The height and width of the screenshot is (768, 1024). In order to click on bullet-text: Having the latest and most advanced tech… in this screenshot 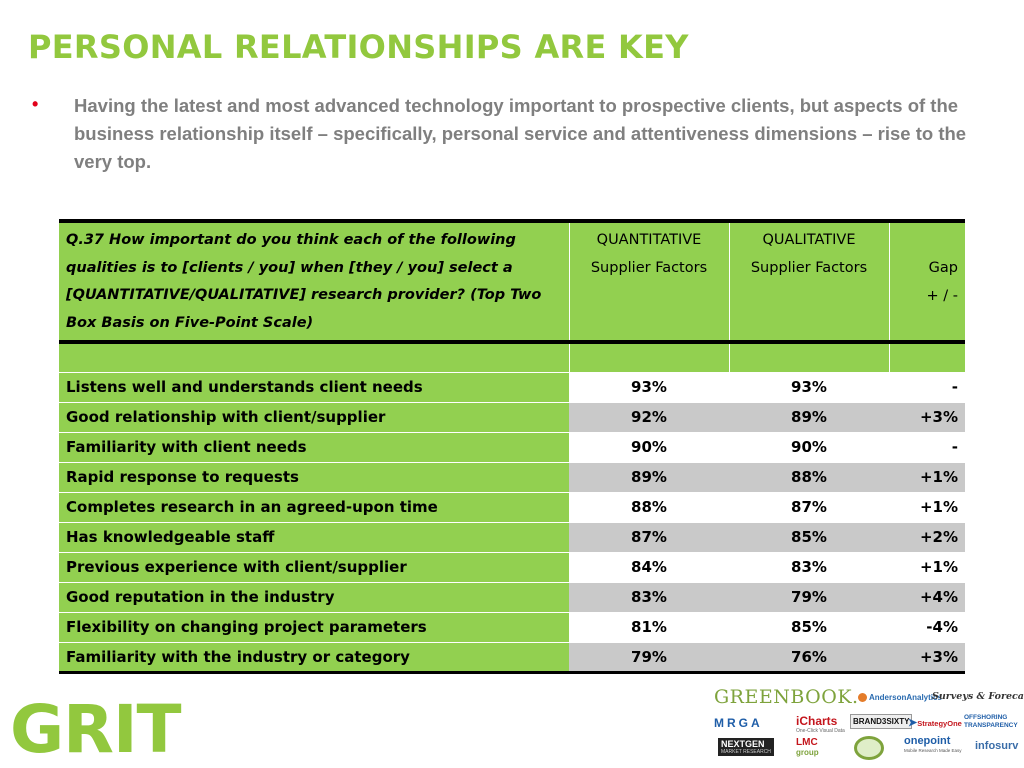, I will do `click(520, 133)`.